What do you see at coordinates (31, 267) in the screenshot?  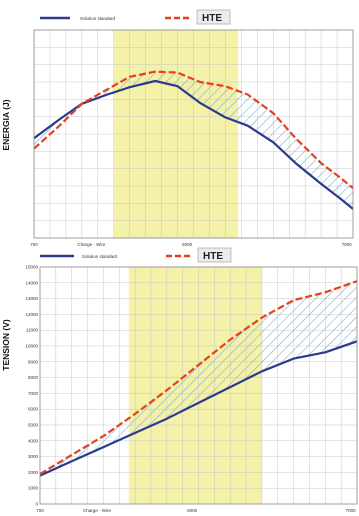 I see `y-tick-label: 15000` at bounding box center [31, 267].